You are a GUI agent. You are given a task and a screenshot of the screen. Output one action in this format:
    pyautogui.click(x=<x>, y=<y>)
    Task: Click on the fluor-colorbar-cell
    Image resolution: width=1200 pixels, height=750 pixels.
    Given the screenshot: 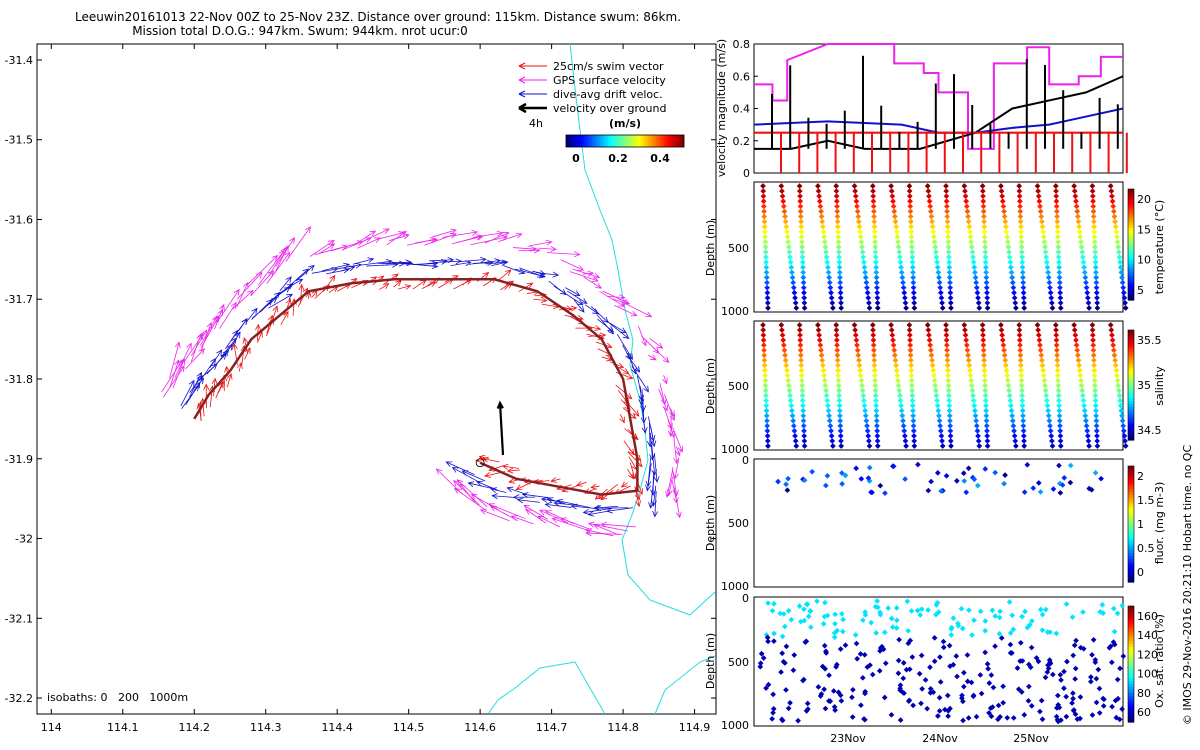 What is the action you would take?
    pyautogui.click(x=1131, y=578)
    